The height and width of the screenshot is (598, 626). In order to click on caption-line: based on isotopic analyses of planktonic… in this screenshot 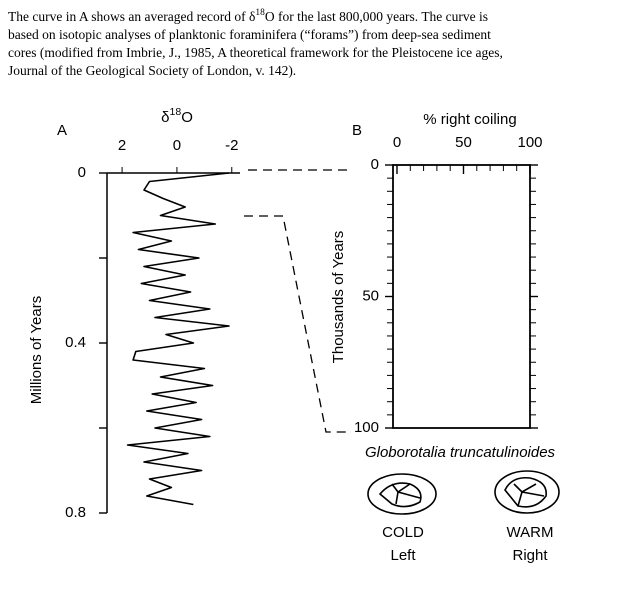, I will do `click(249, 34)`.